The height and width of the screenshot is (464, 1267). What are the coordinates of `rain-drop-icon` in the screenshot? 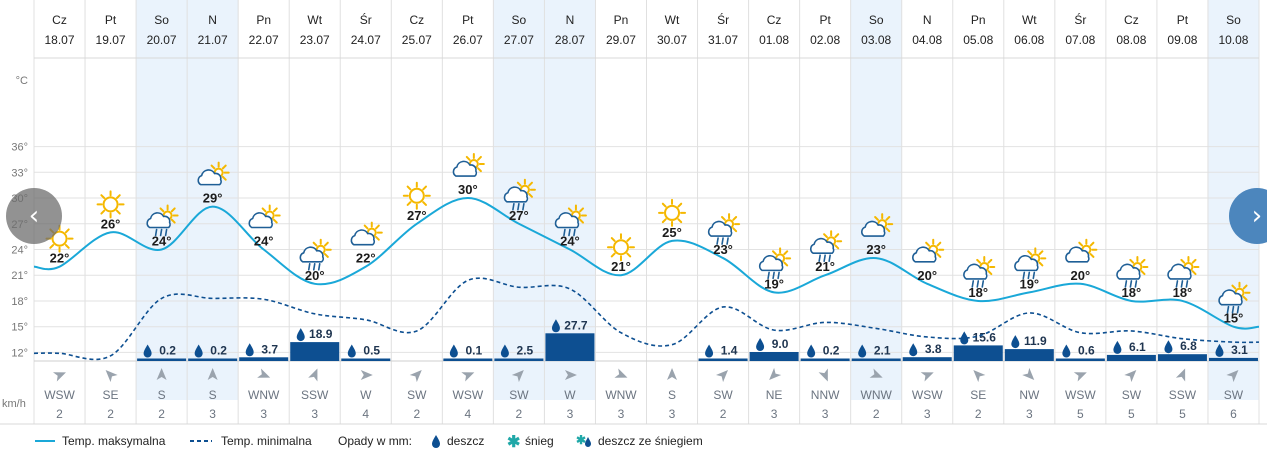 It's located at (555, 326).